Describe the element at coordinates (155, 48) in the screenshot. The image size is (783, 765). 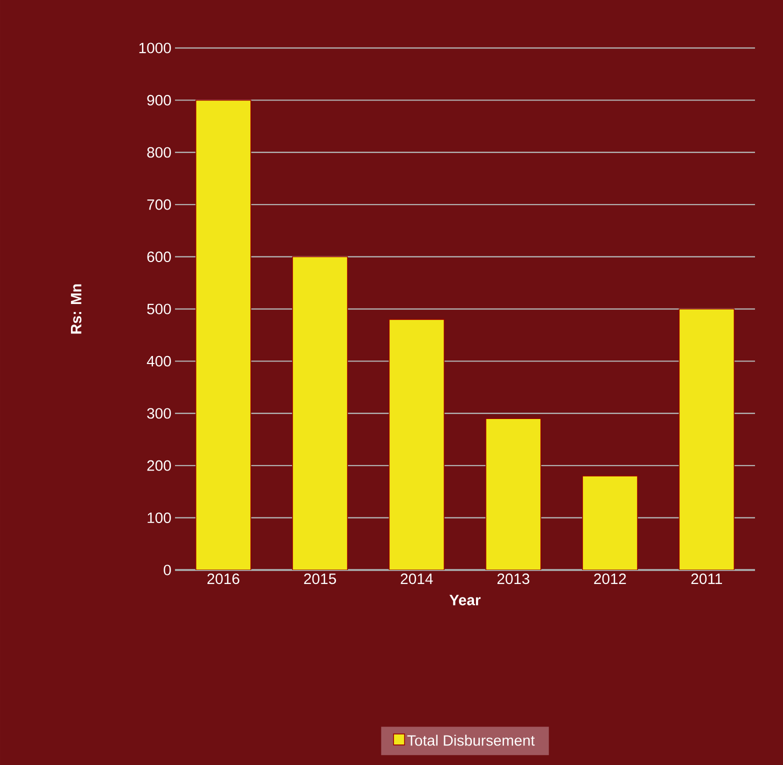
I see `y-tick-label: 1000` at that location.